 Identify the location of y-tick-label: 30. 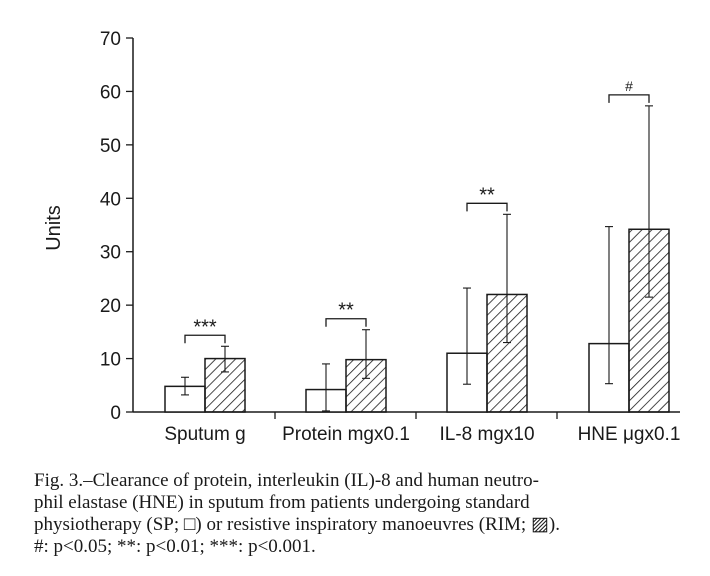
(110, 253).